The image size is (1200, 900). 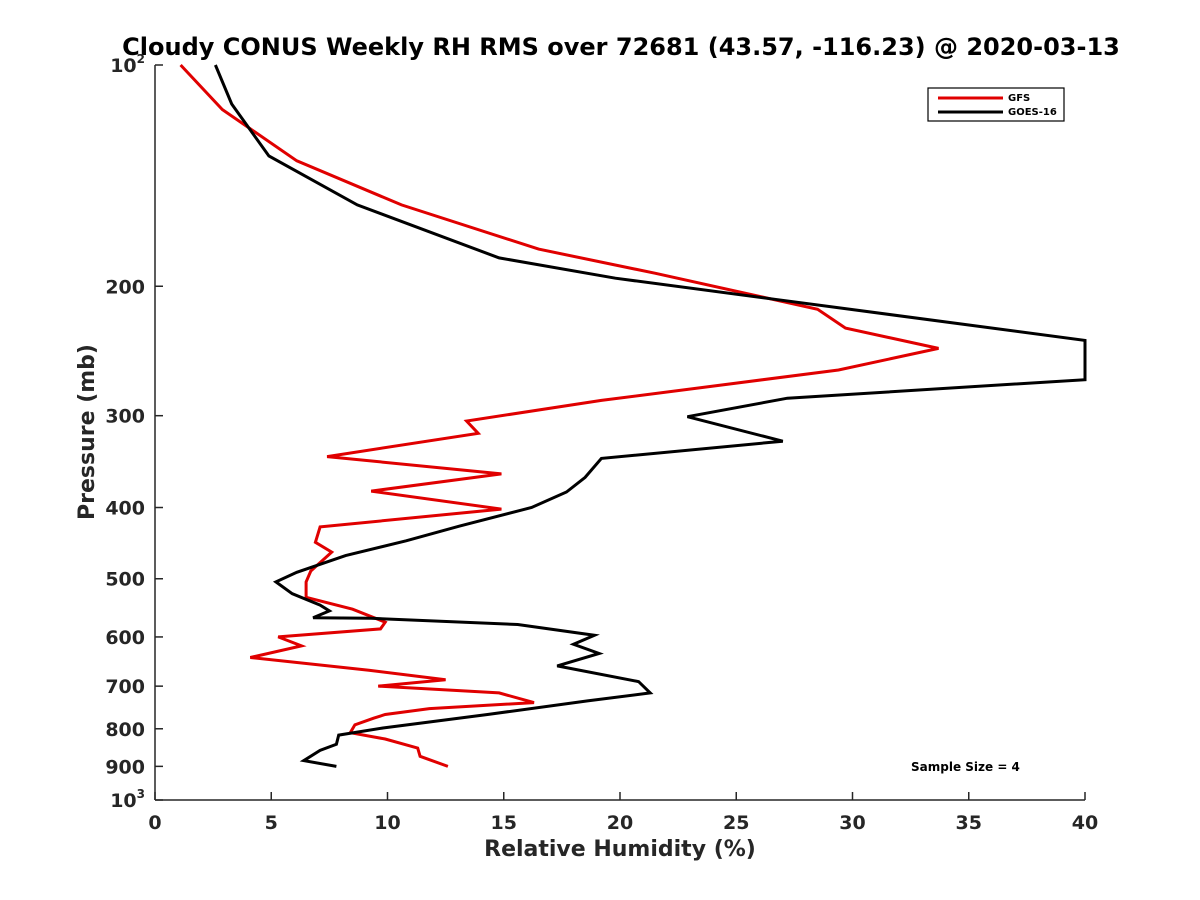 I want to click on x-tick-label: 30, so click(x=852, y=823).